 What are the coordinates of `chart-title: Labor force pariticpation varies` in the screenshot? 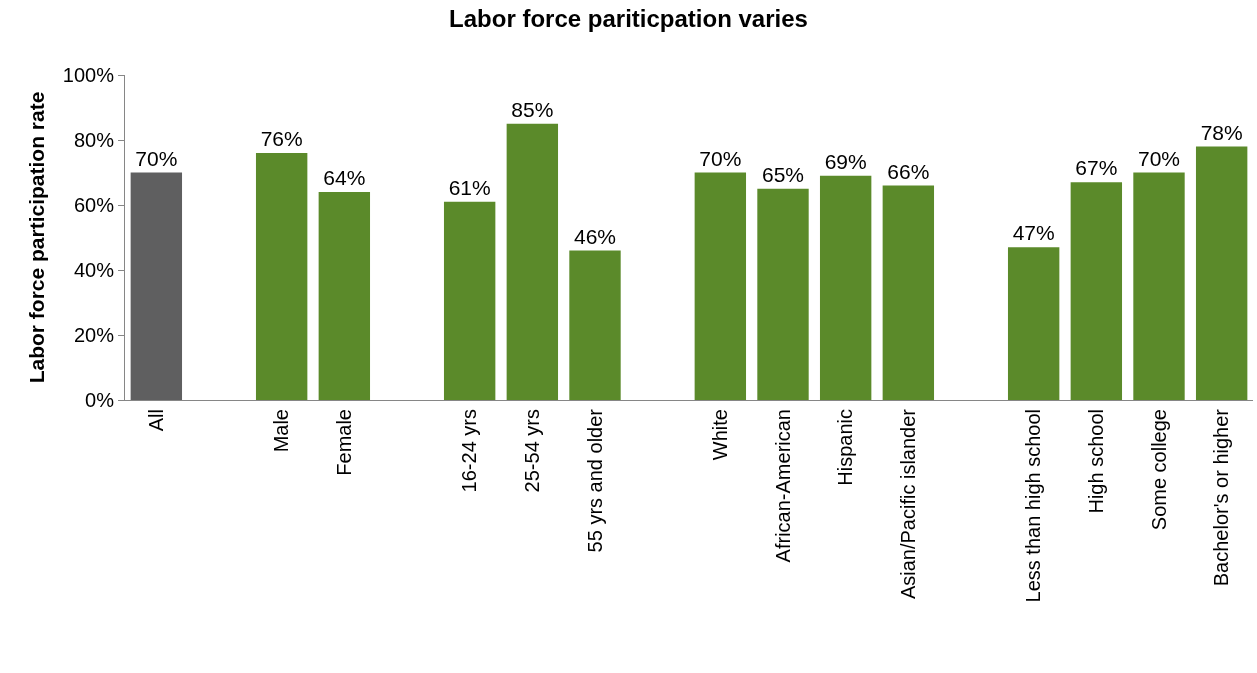 It's located at (628, 18).